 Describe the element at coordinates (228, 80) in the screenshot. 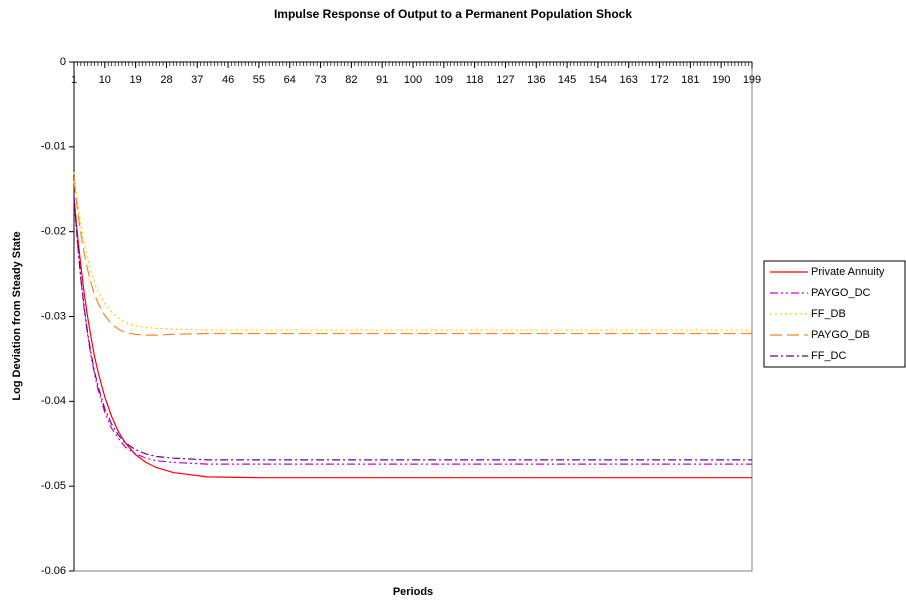

I see `x-tick-label: 46` at that location.